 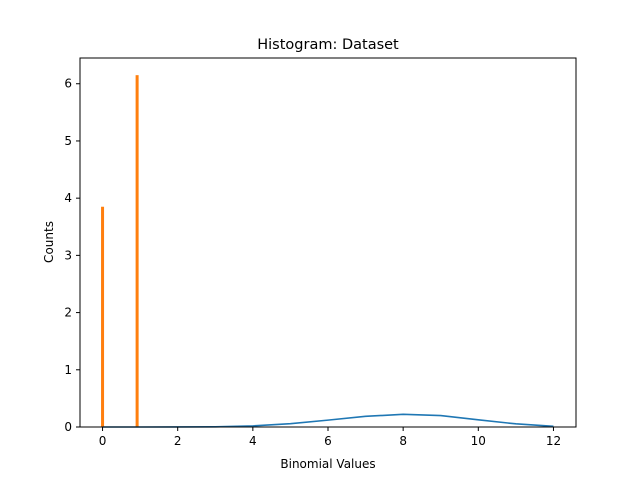 What do you see at coordinates (403, 441) in the screenshot?
I see `x-tick-label: 8` at bounding box center [403, 441].